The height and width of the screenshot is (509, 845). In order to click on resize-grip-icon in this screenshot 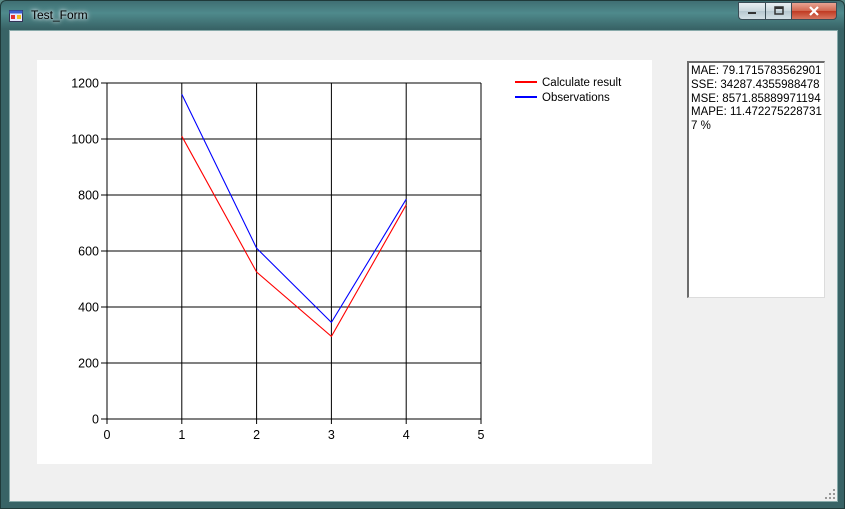, I will do `click(830, 494)`.